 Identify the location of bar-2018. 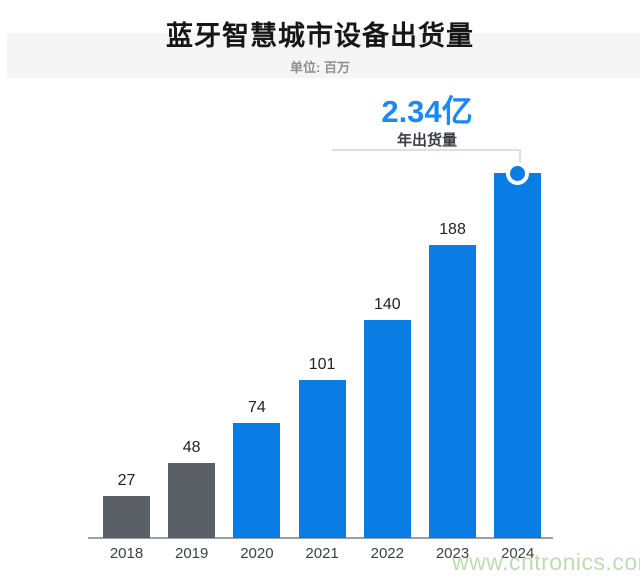
(126, 517).